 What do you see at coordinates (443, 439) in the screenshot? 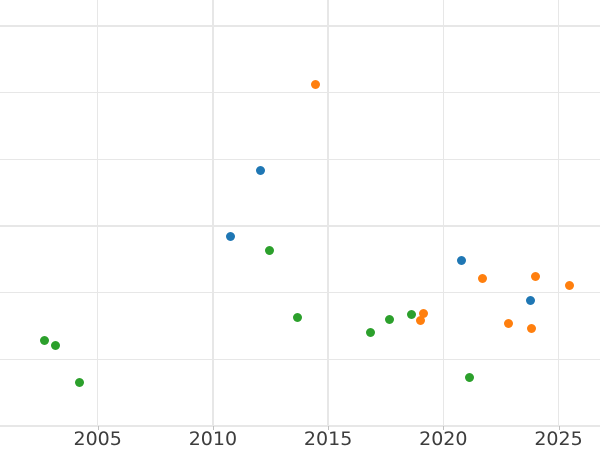
I see `x-axis-tick-label: 2020` at bounding box center [443, 439].